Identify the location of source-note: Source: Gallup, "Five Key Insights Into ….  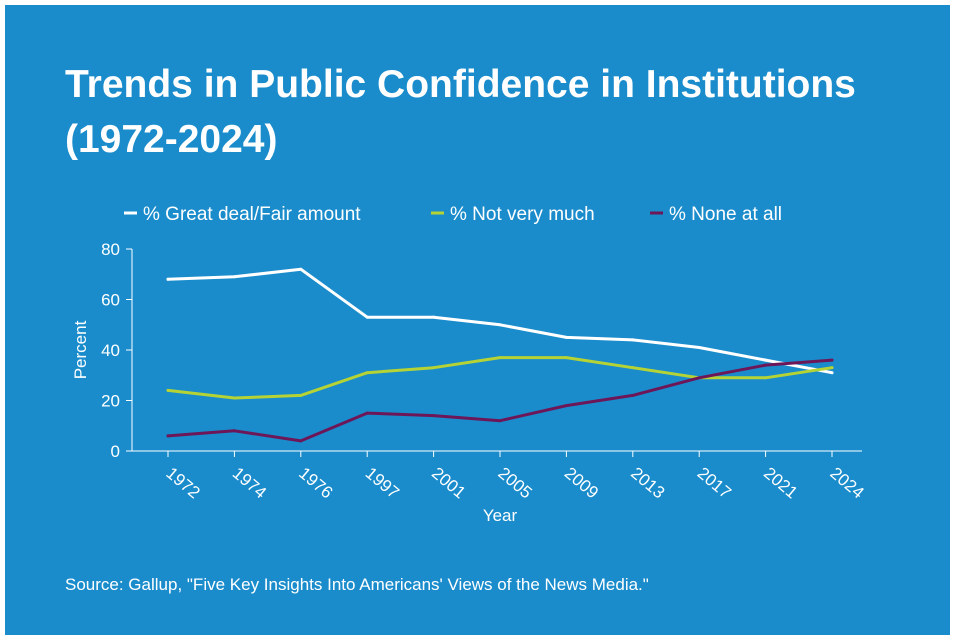
(357, 584).